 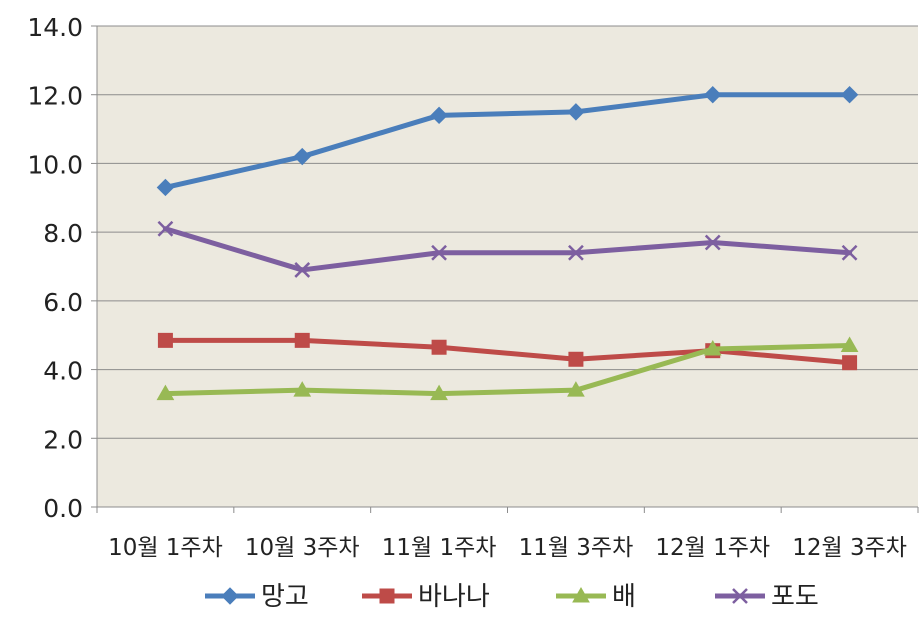 What do you see at coordinates (576, 548) in the screenshot?
I see `x-tick-label: 11월 3주차` at bounding box center [576, 548].